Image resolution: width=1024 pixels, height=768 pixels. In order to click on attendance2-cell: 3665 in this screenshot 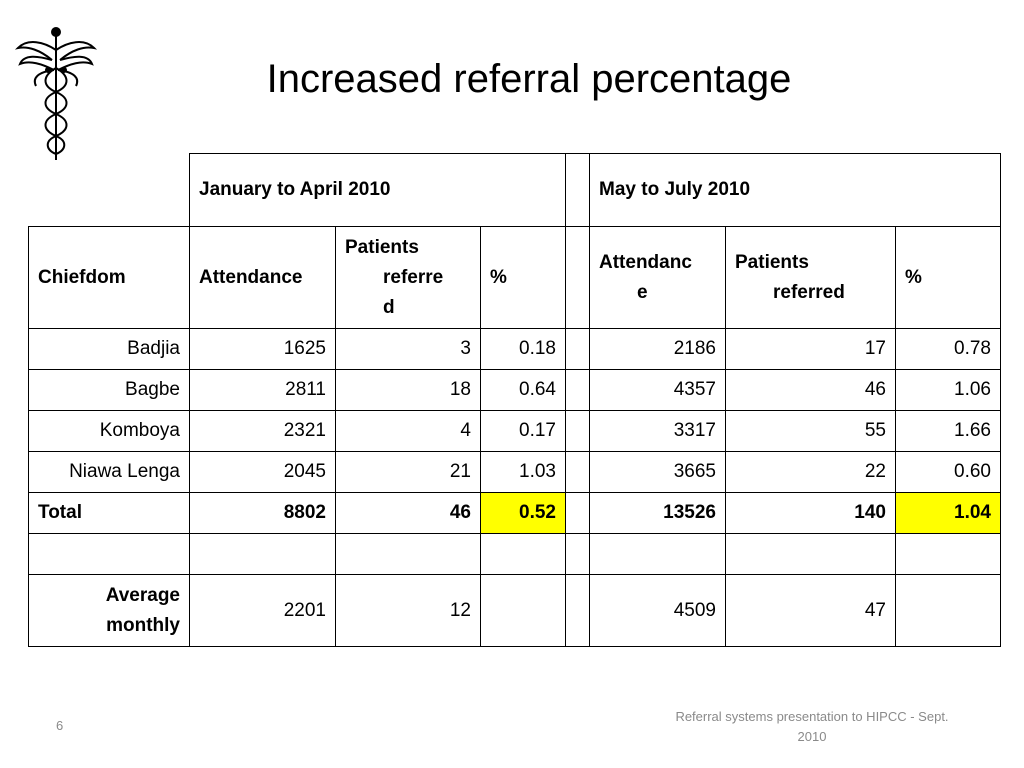, I will do `click(657, 472)`.